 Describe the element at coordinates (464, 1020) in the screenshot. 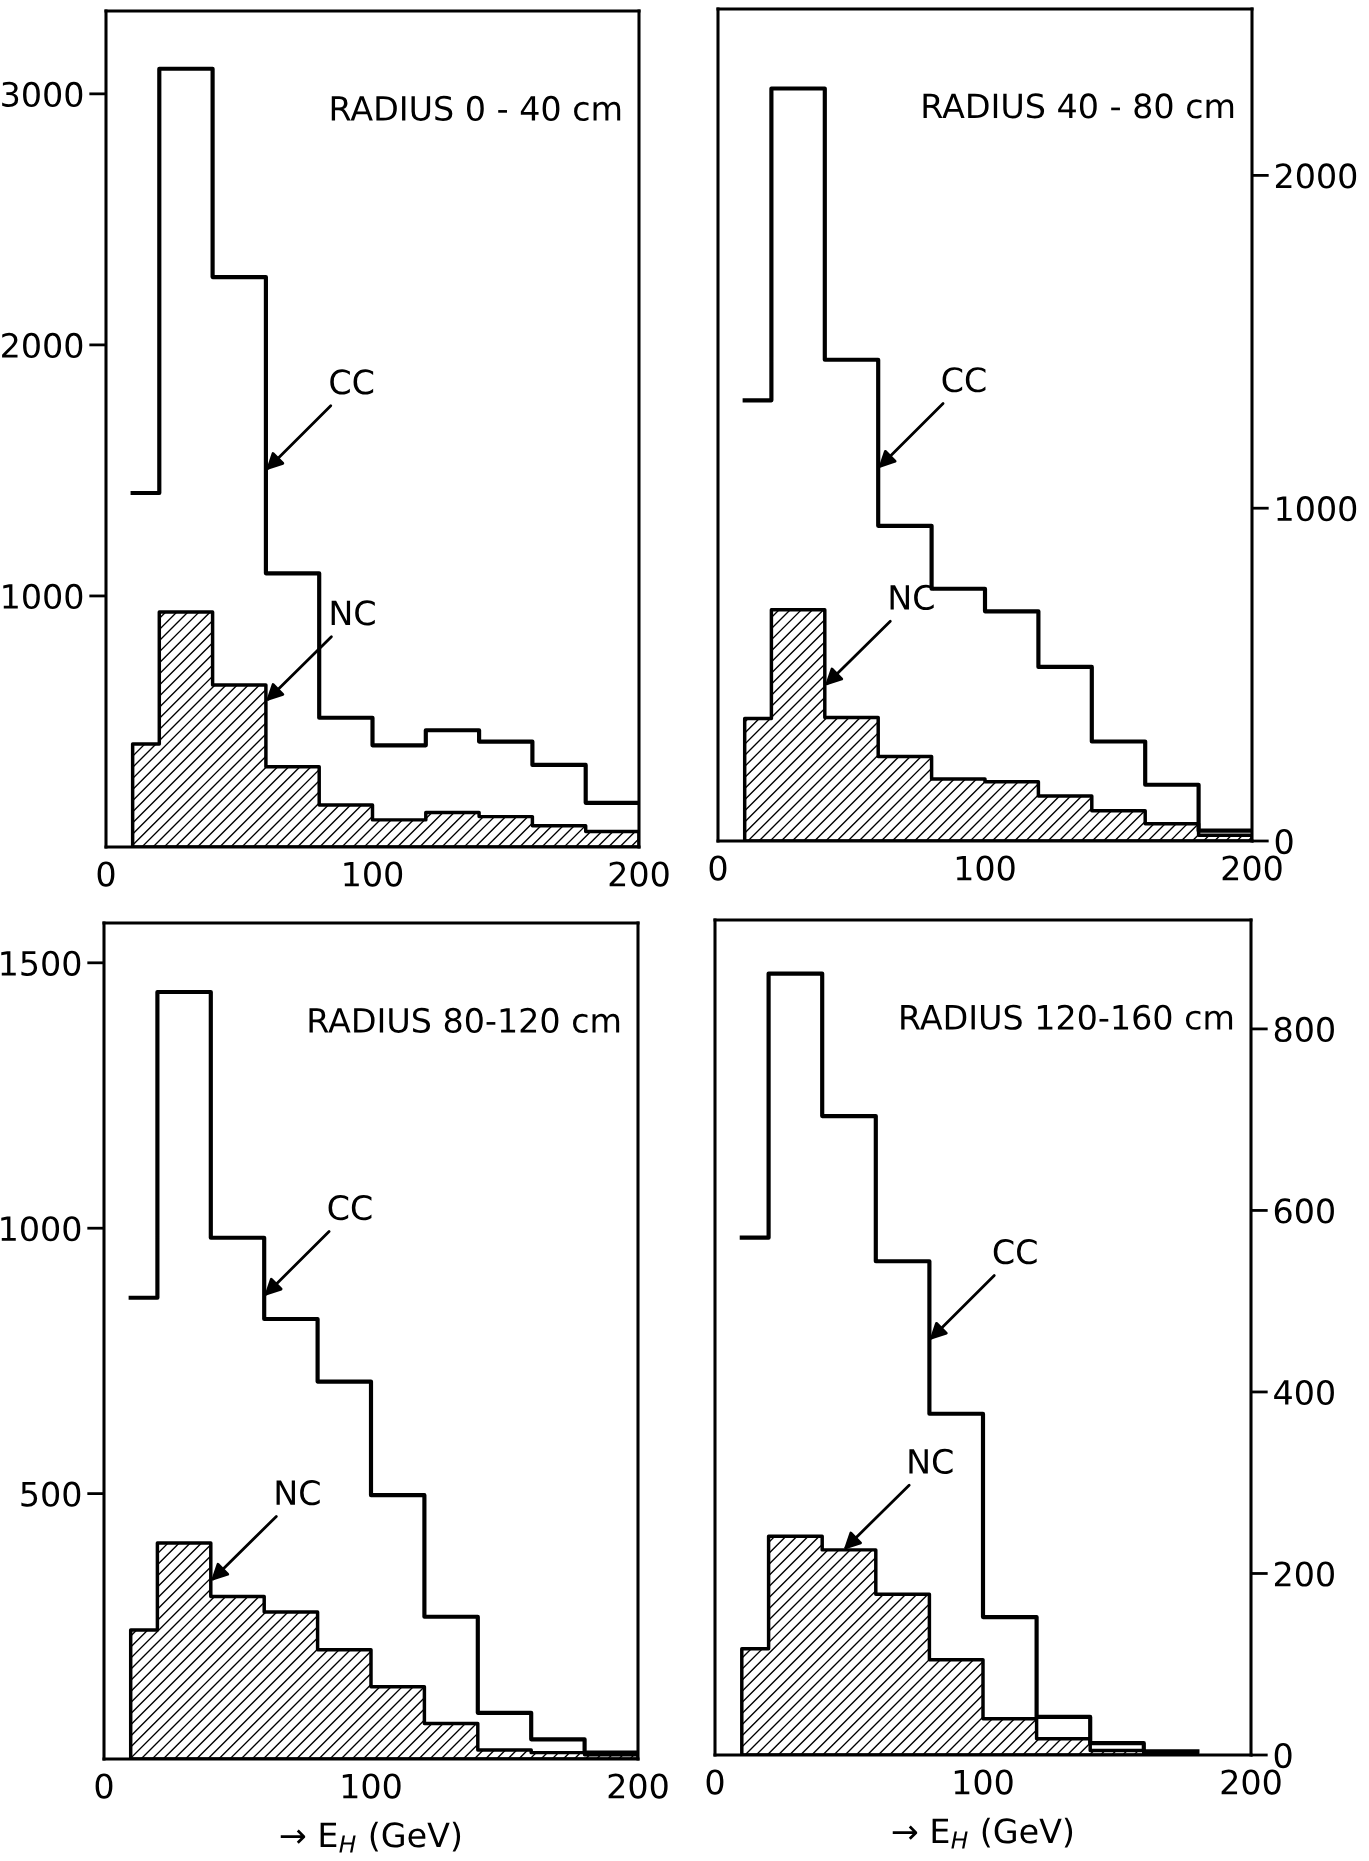

I see `text: RADIUS 80-120 cm` at that location.